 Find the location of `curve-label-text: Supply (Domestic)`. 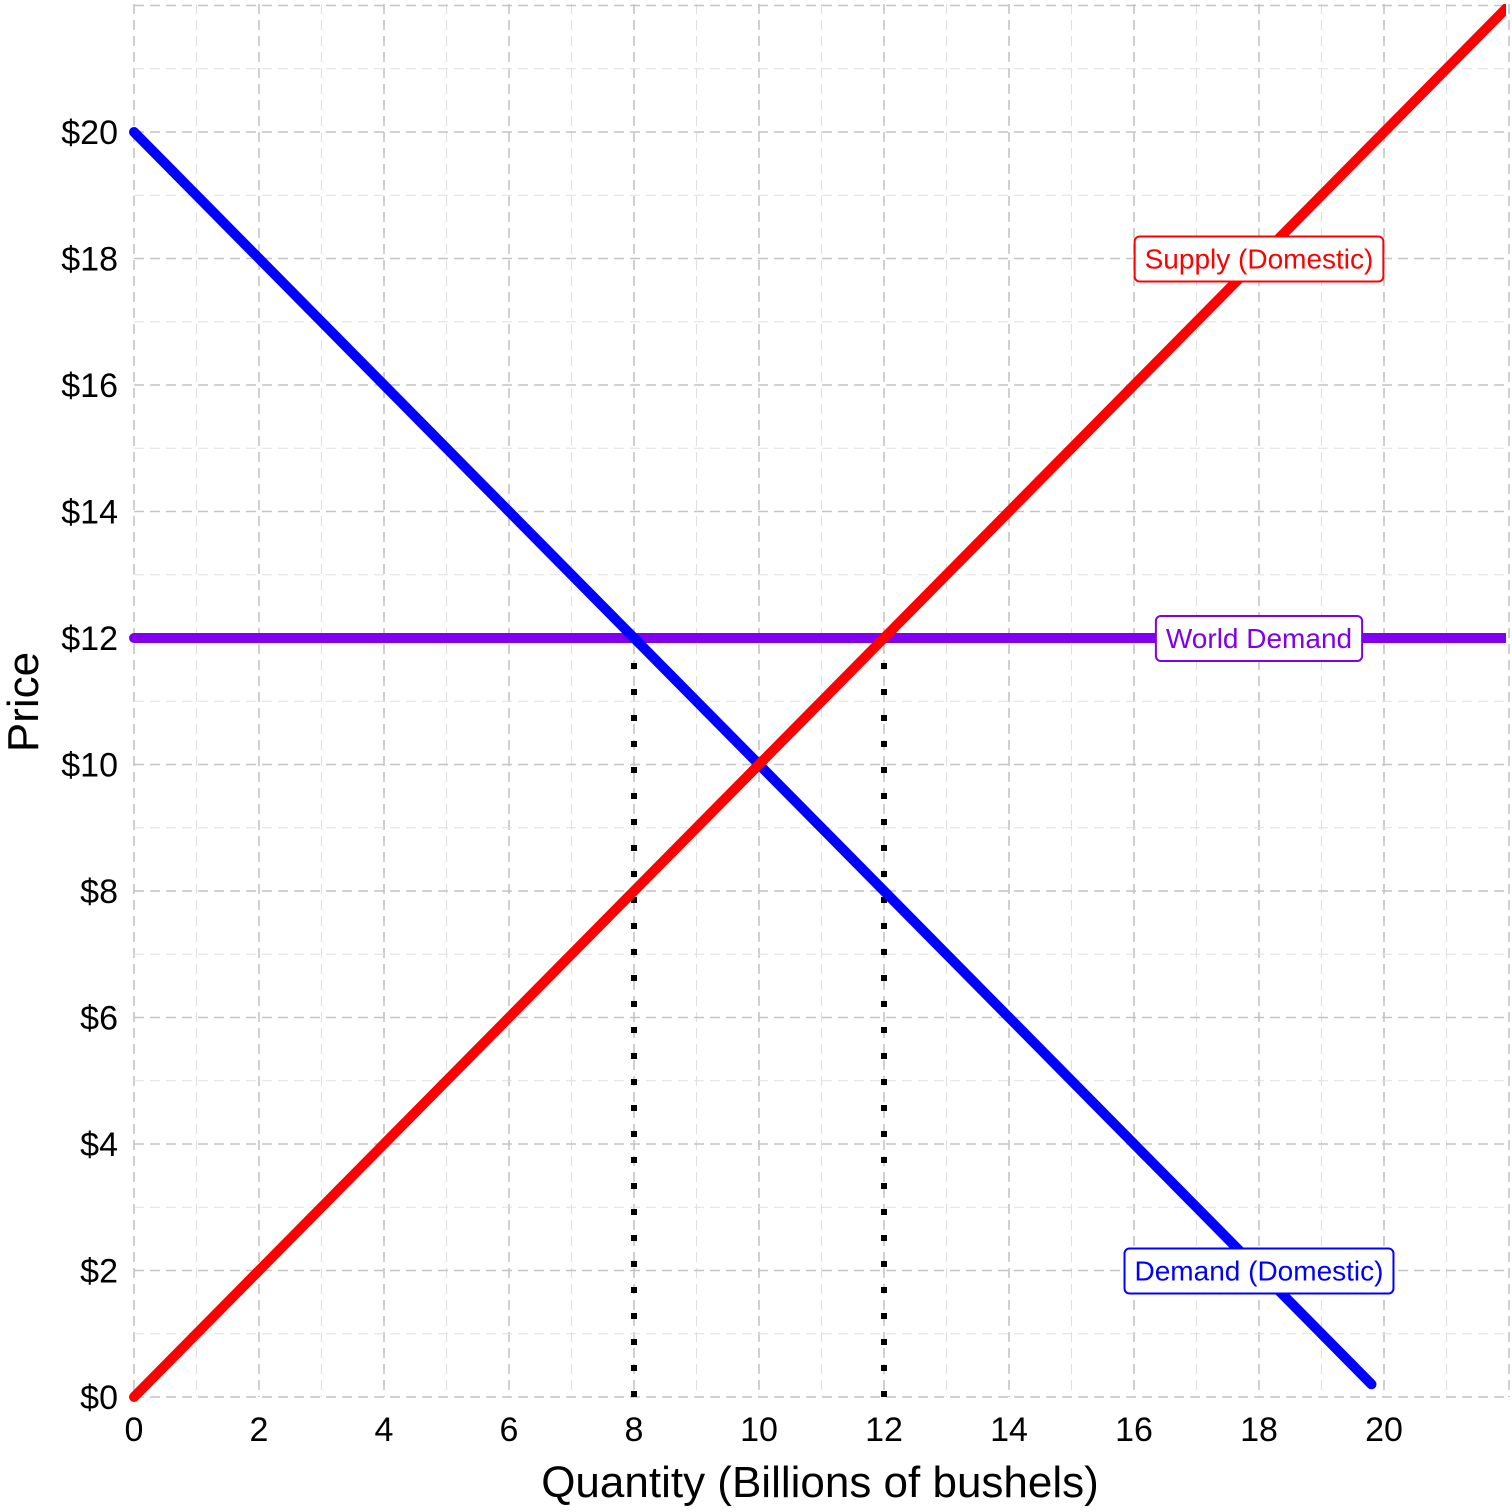

curve-label-text: Supply (Domestic) is located at coordinates (1259, 259).